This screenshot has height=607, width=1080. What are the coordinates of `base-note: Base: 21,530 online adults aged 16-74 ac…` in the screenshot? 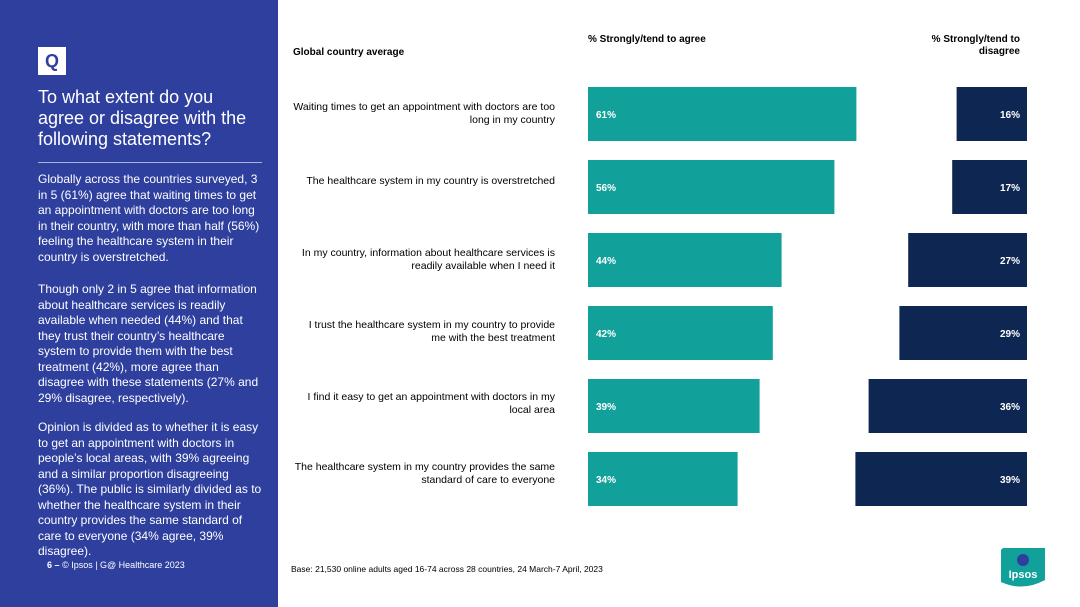 It's located at (447, 569).